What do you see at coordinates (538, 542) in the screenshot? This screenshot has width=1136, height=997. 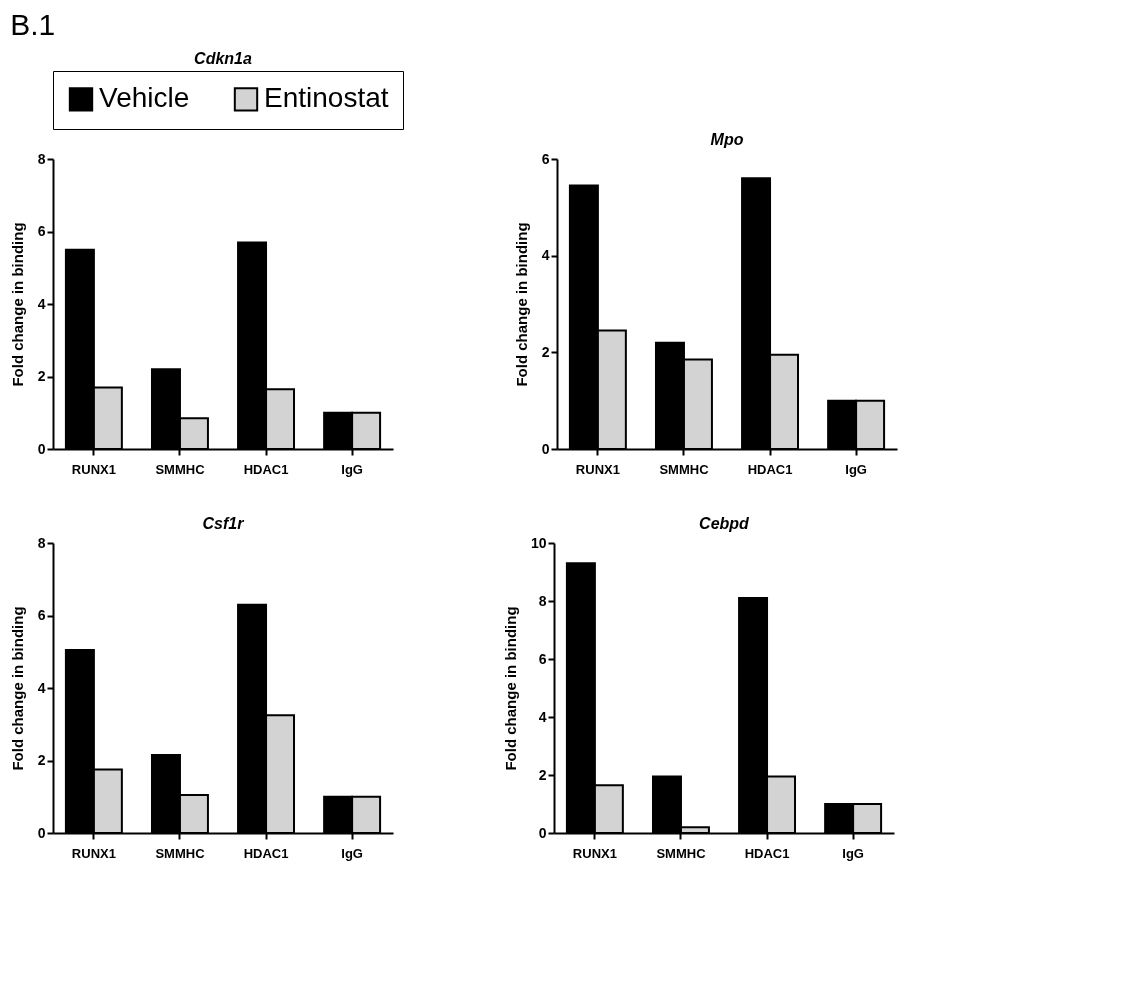 I see `y-tick-label: 10` at bounding box center [538, 542].